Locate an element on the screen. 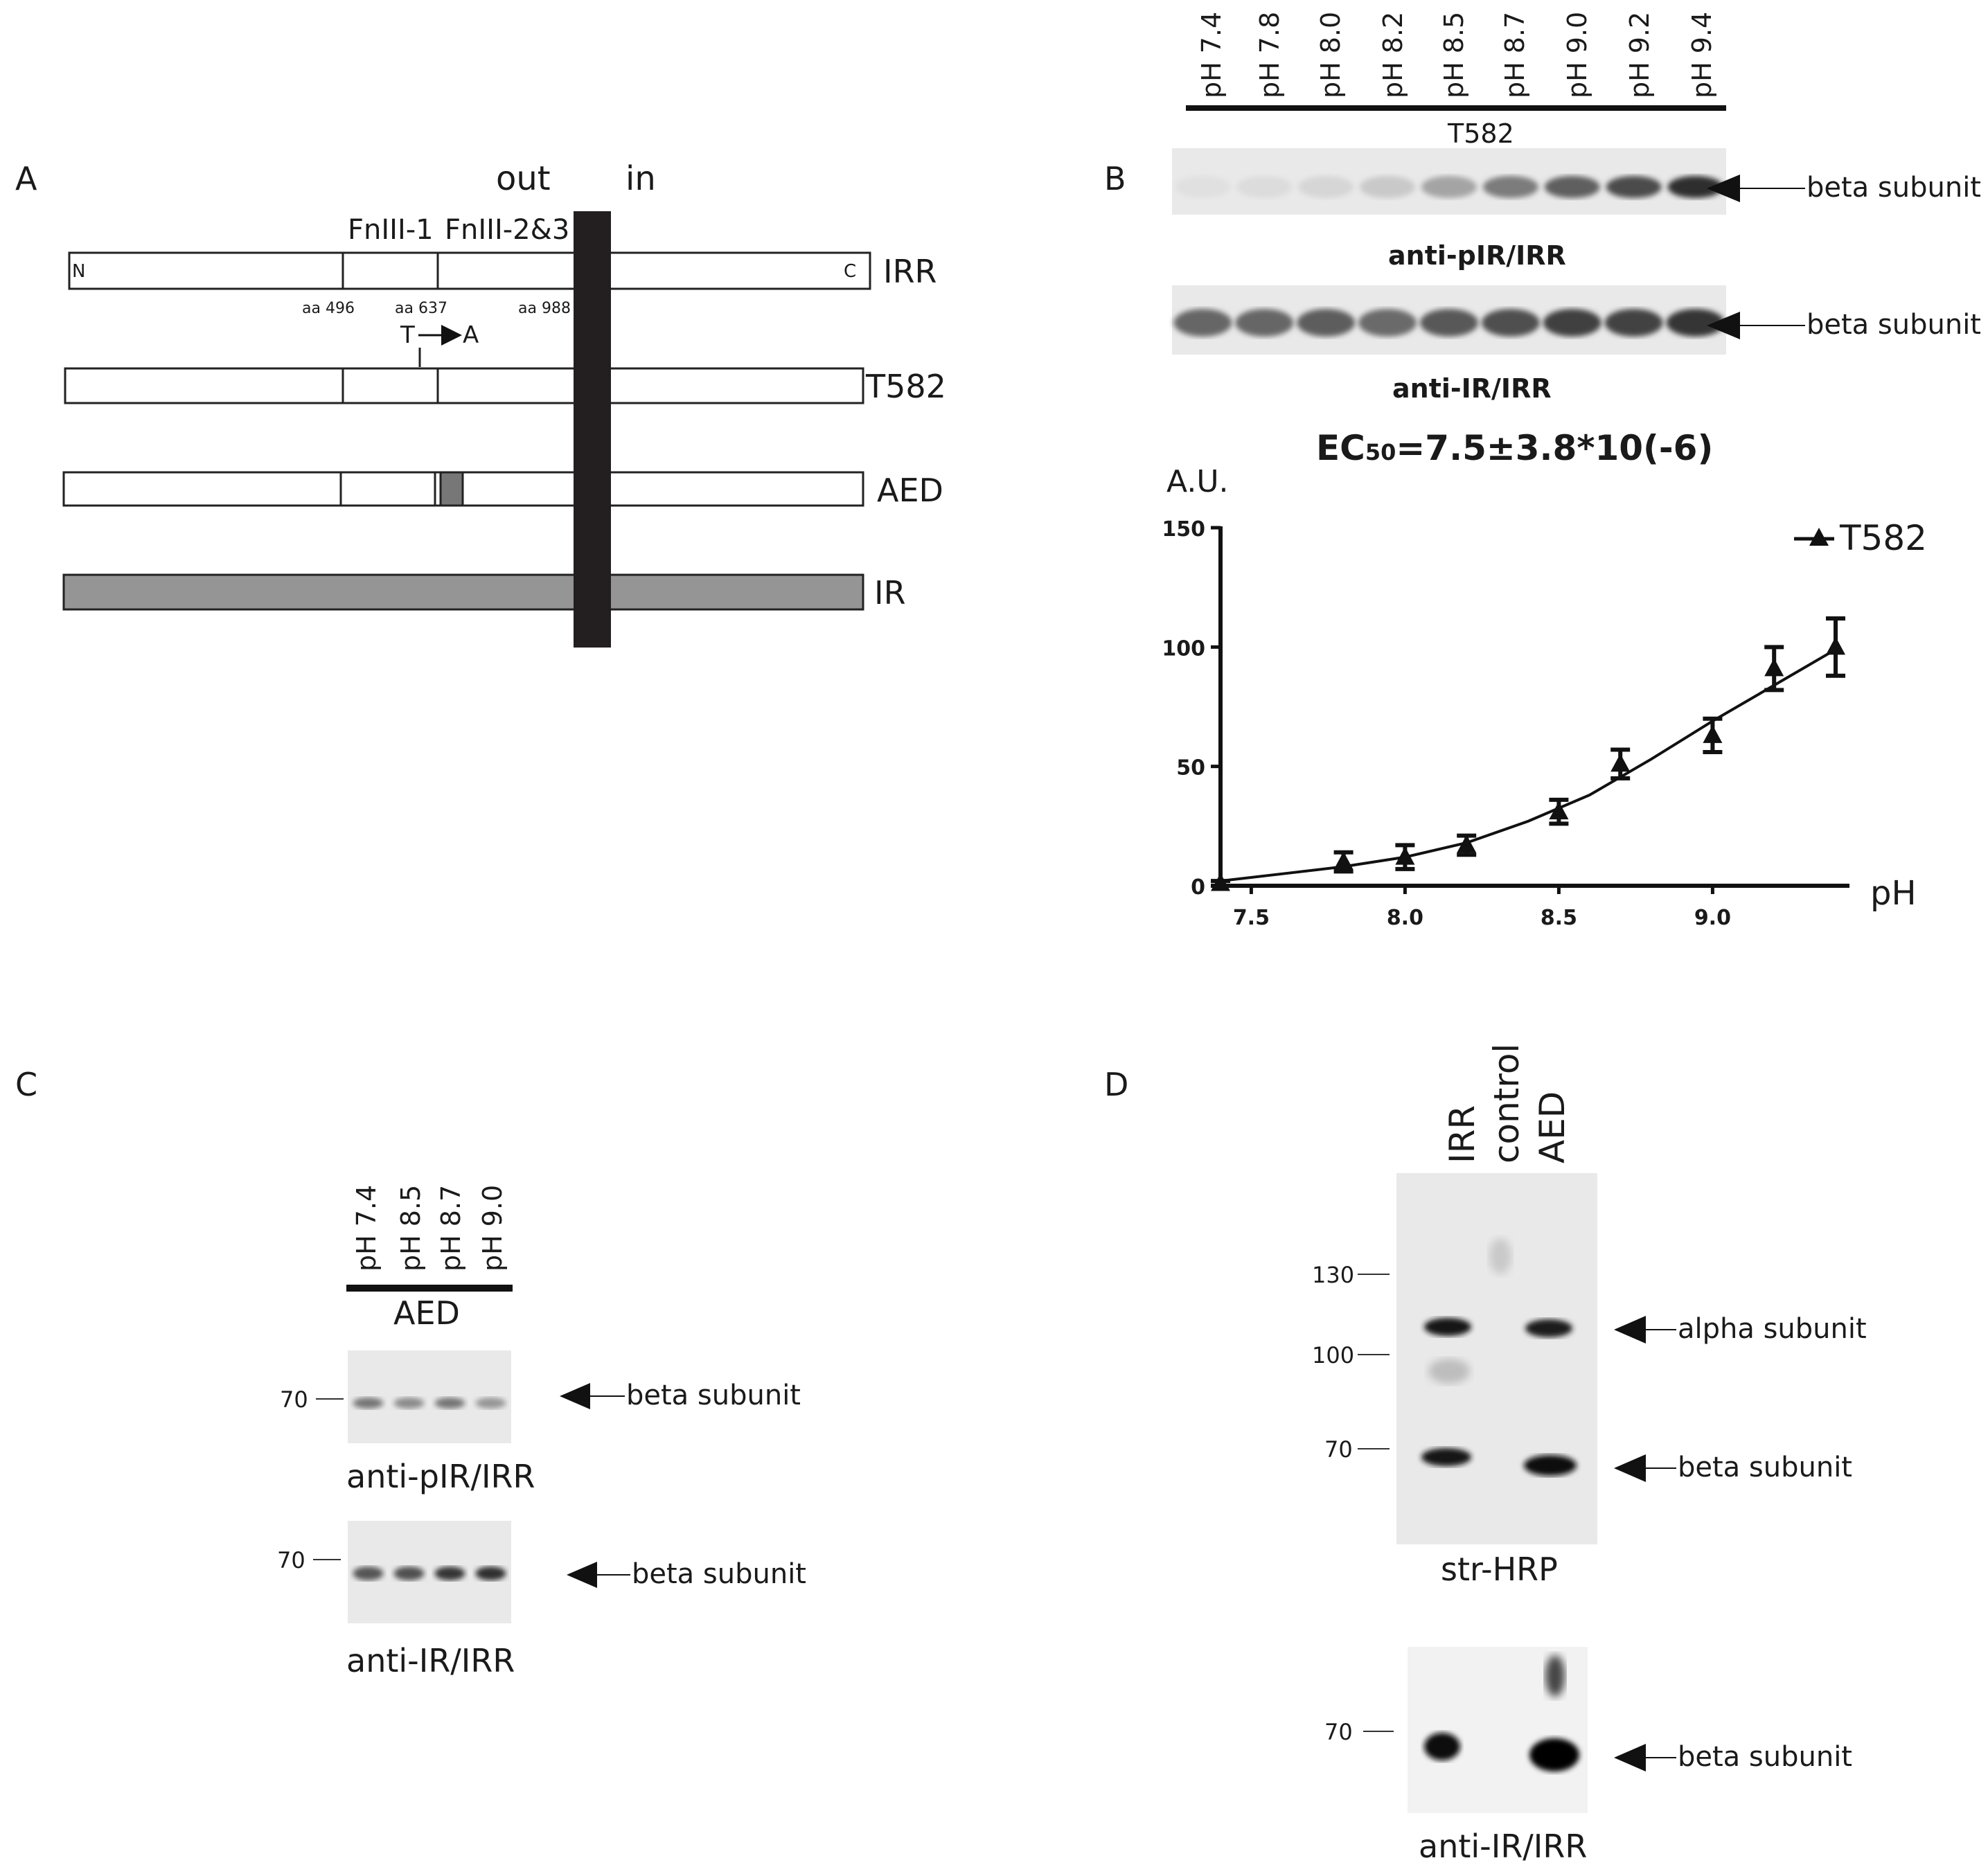 The image size is (1988, 1874). lane-label-control: control is located at coordinates (1506, 1103).